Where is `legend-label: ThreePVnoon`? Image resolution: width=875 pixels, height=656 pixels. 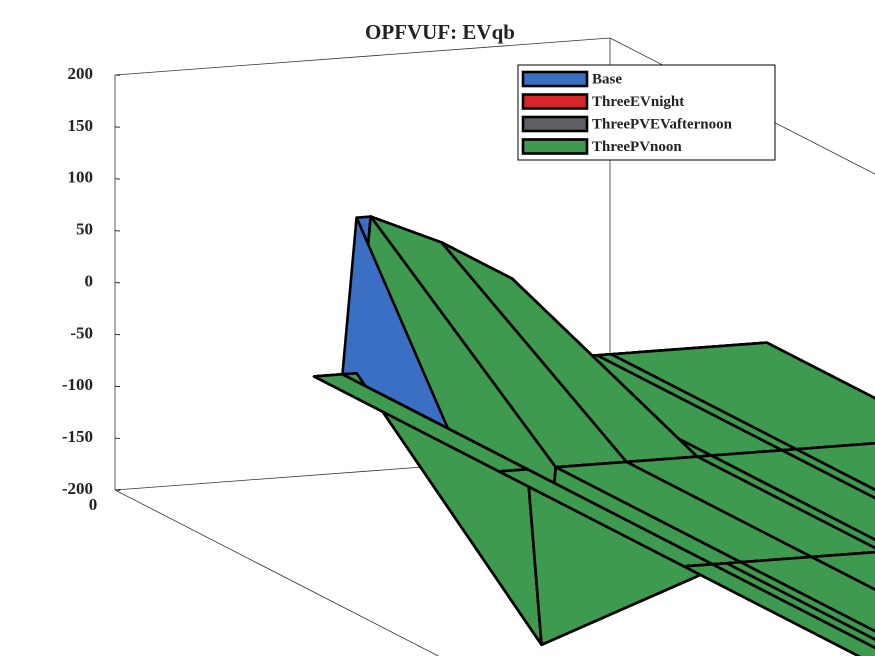 legend-label: ThreePVnoon is located at coordinates (637, 147).